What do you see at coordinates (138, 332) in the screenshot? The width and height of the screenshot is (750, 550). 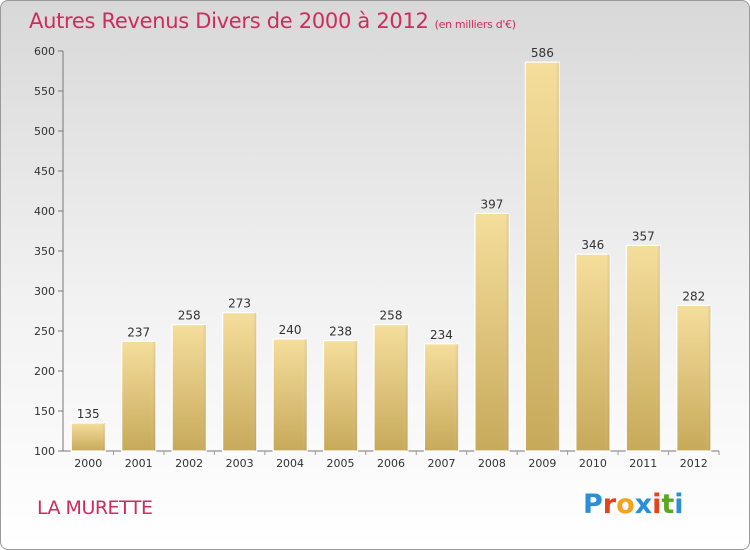 I see `data-label: 237` at bounding box center [138, 332].